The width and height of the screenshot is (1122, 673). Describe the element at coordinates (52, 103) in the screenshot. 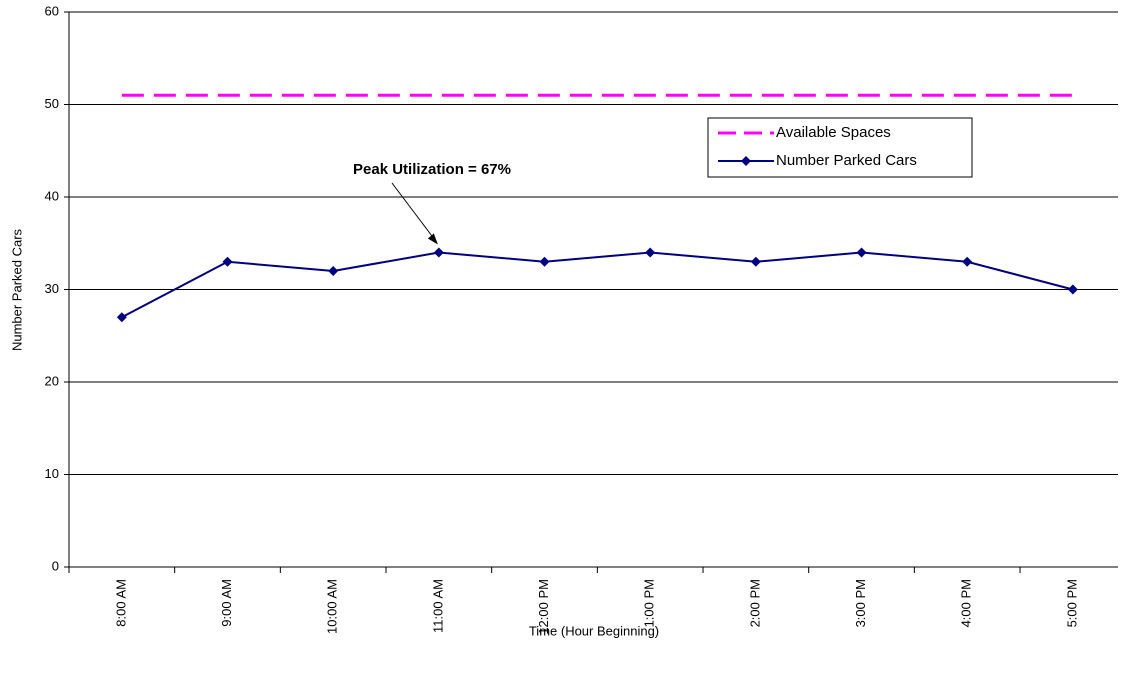

I see `y-tick-label: 50` at that location.